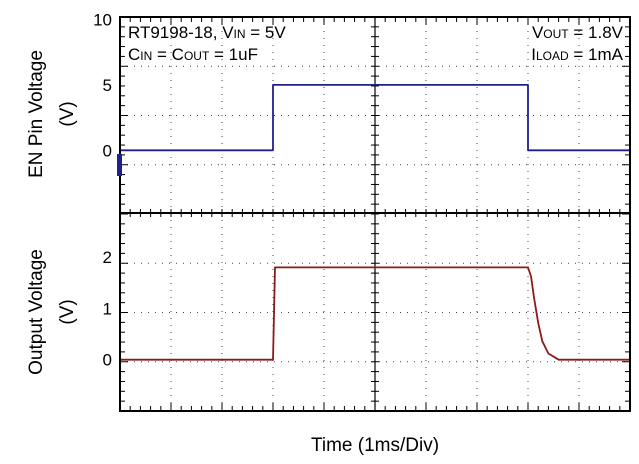  I want to click on out-panel-ylabel-line2: (V), so click(67, 311).